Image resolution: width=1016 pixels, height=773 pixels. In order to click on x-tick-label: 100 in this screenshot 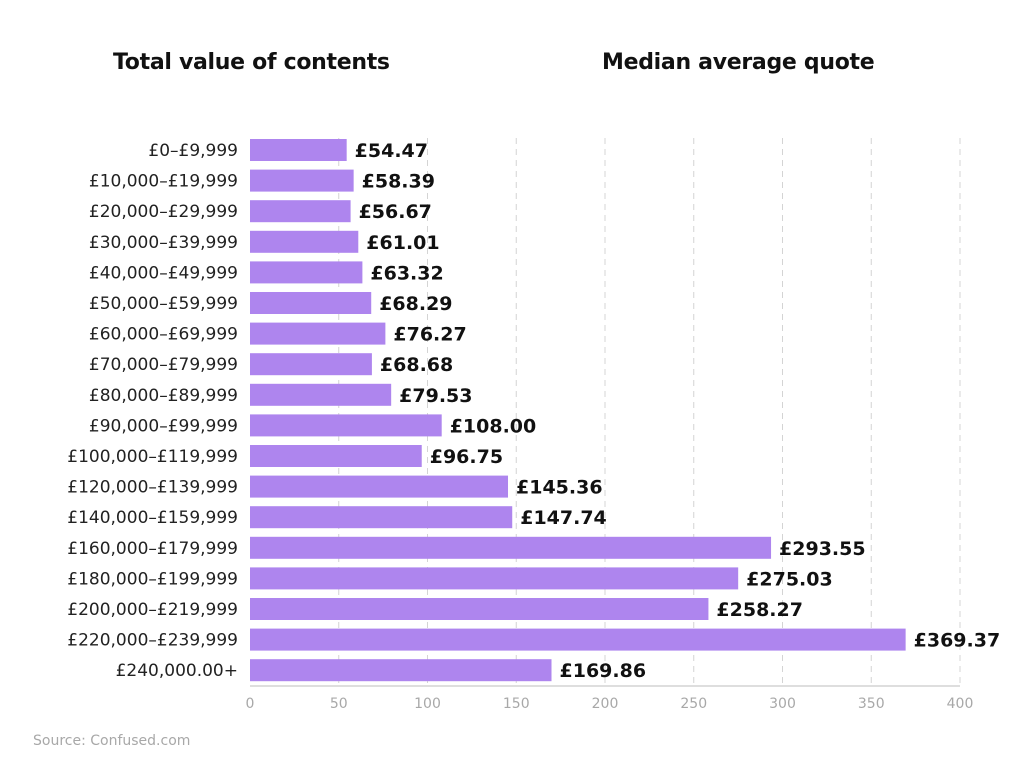, I will do `click(427, 704)`.